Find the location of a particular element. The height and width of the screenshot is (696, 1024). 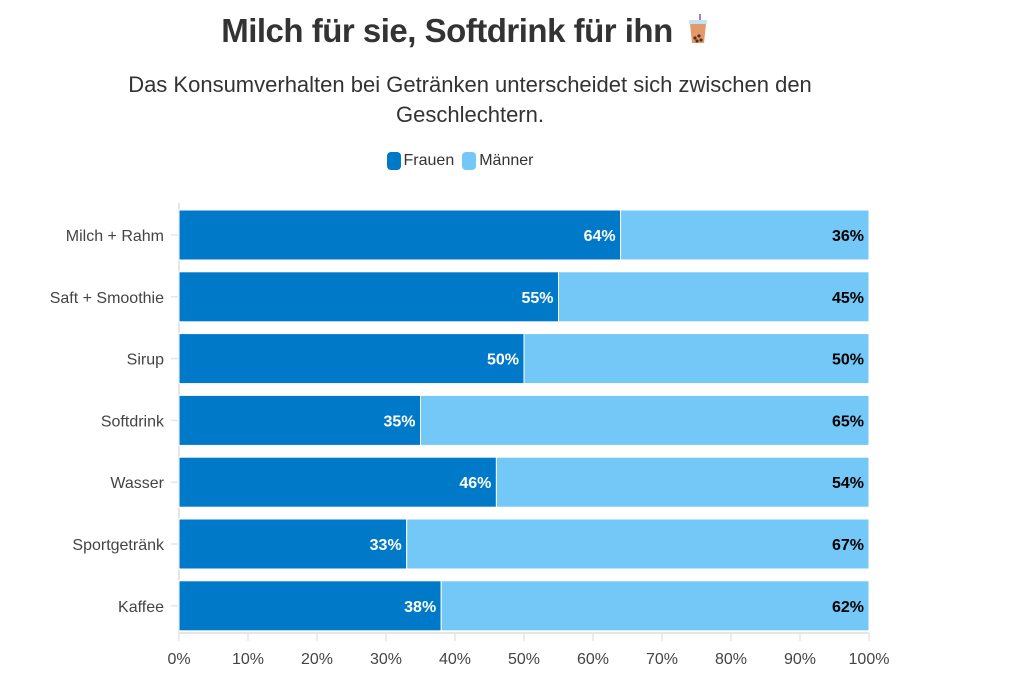

data-label: 35% is located at coordinates (399, 421).